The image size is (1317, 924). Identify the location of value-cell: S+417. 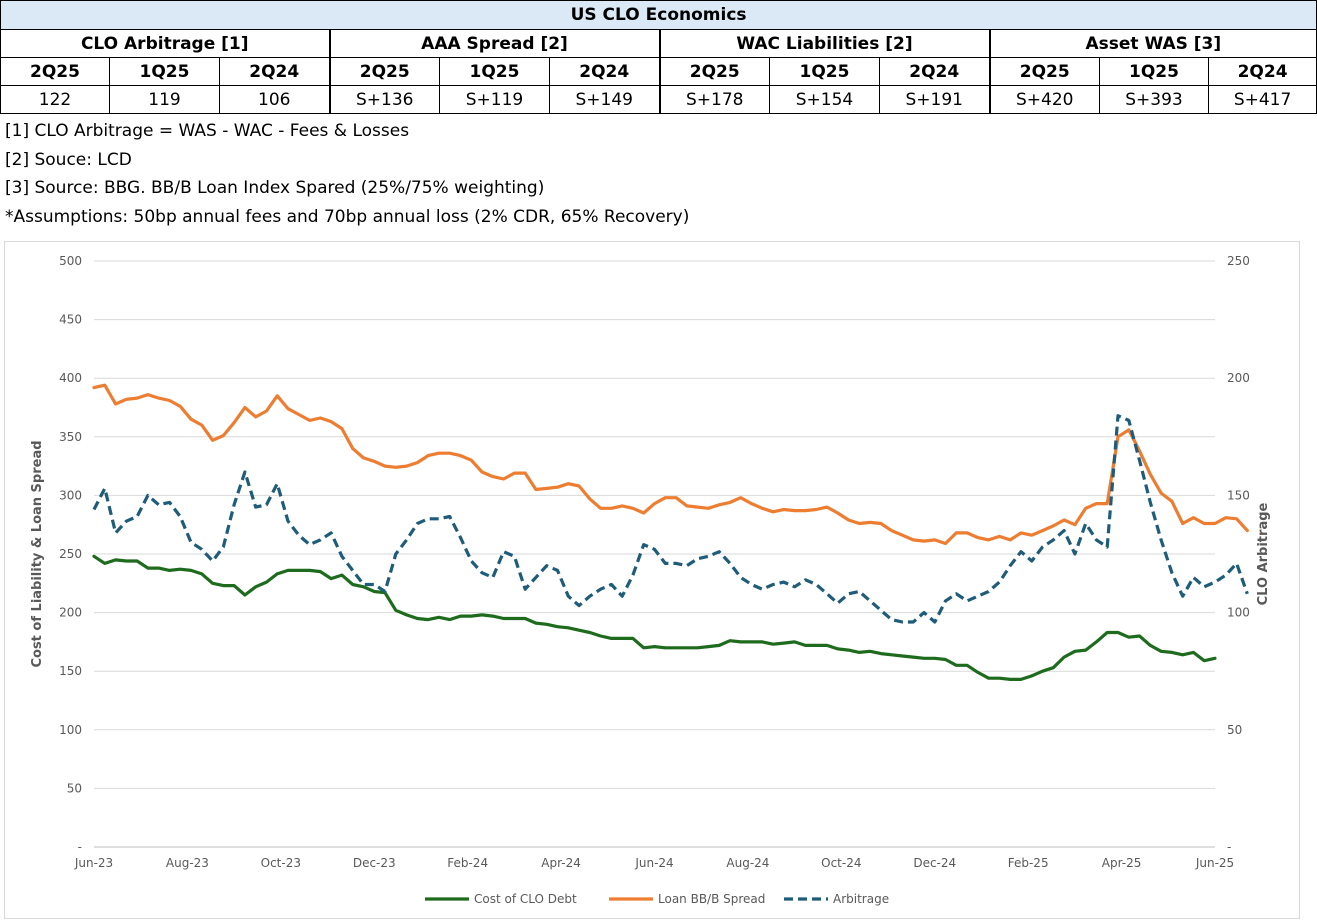
(1262, 99).